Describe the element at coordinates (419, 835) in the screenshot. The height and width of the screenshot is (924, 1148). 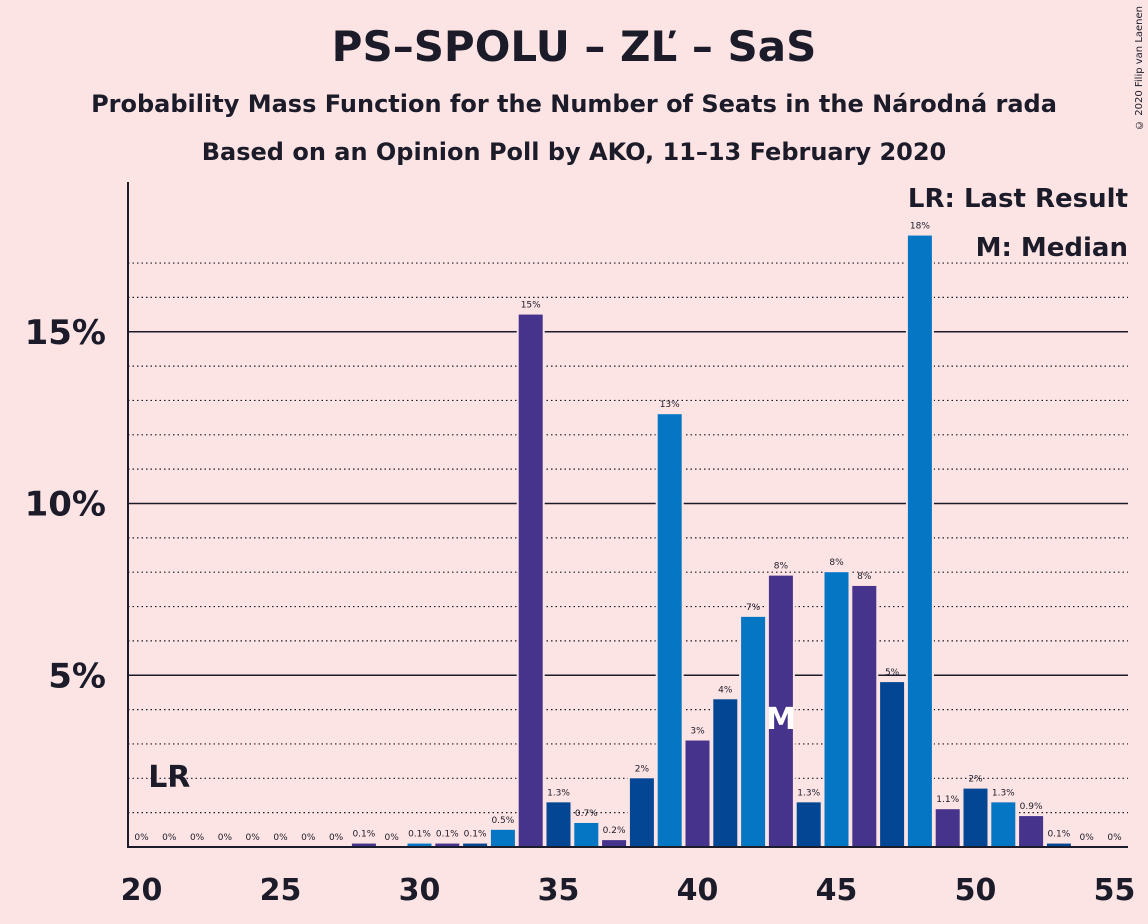
I see `data-label-seat-30: 0.1%` at that location.